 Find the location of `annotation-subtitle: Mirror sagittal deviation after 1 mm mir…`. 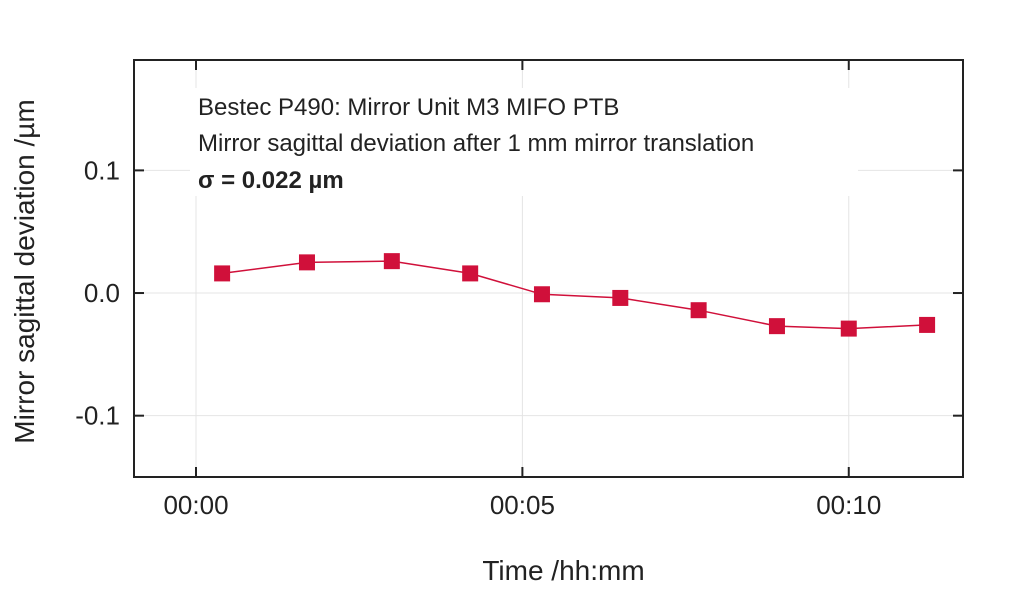

annotation-subtitle: Mirror sagittal deviation after 1 mm mir… is located at coordinates (476, 143).